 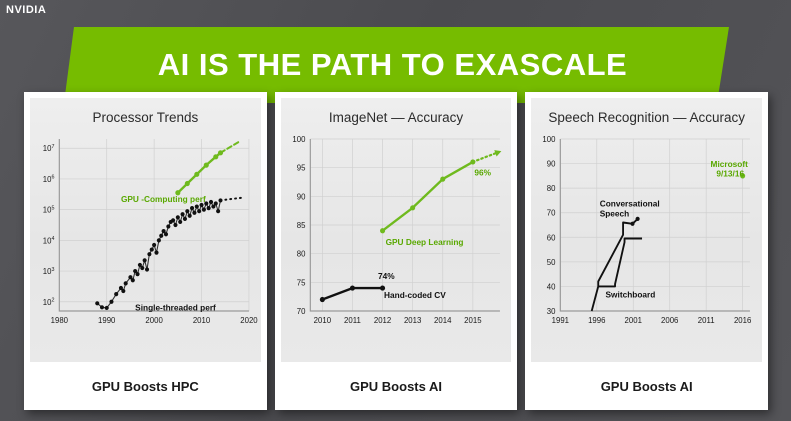 What do you see at coordinates (551, 286) in the screenshot?
I see `y-tick-label: 40` at bounding box center [551, 286].